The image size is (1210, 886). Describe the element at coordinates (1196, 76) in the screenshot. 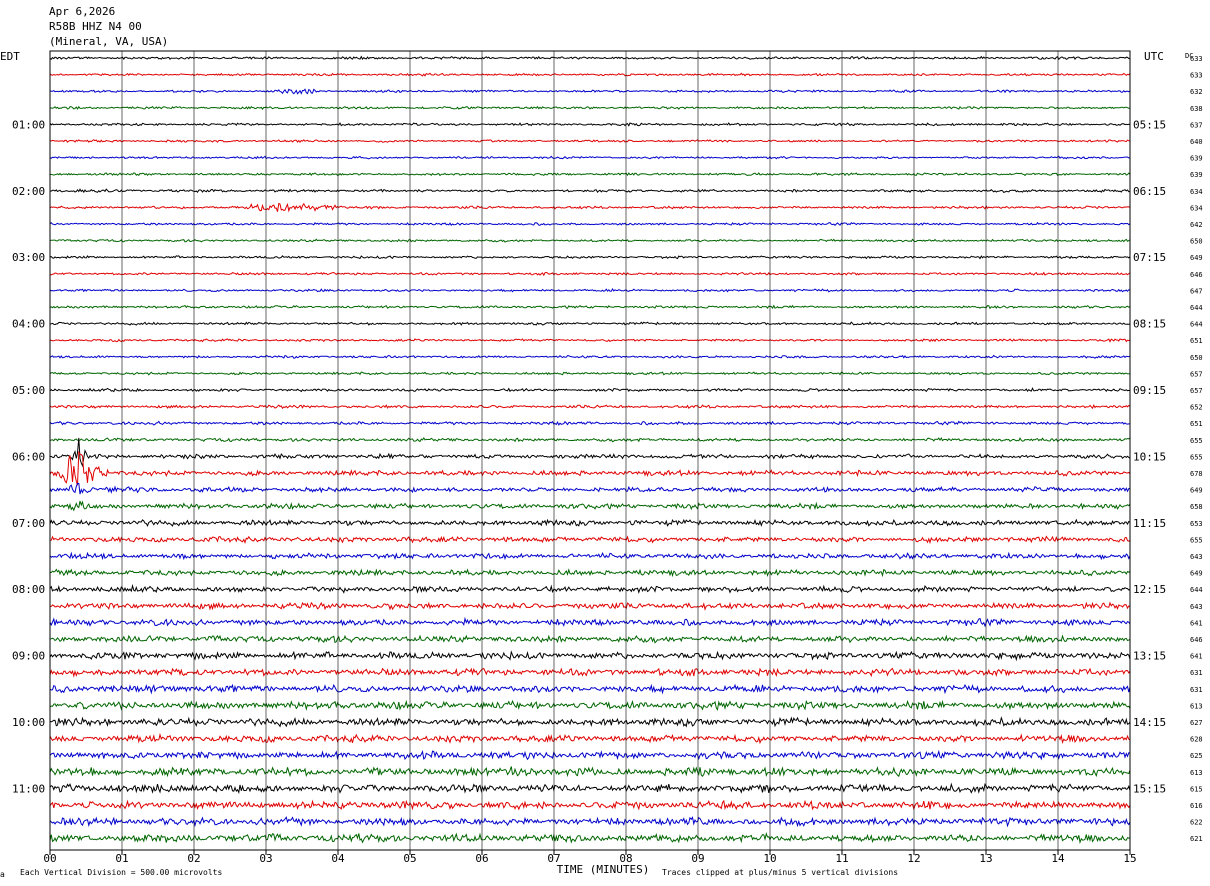

I see `dc-offset-label: 633` at that location.